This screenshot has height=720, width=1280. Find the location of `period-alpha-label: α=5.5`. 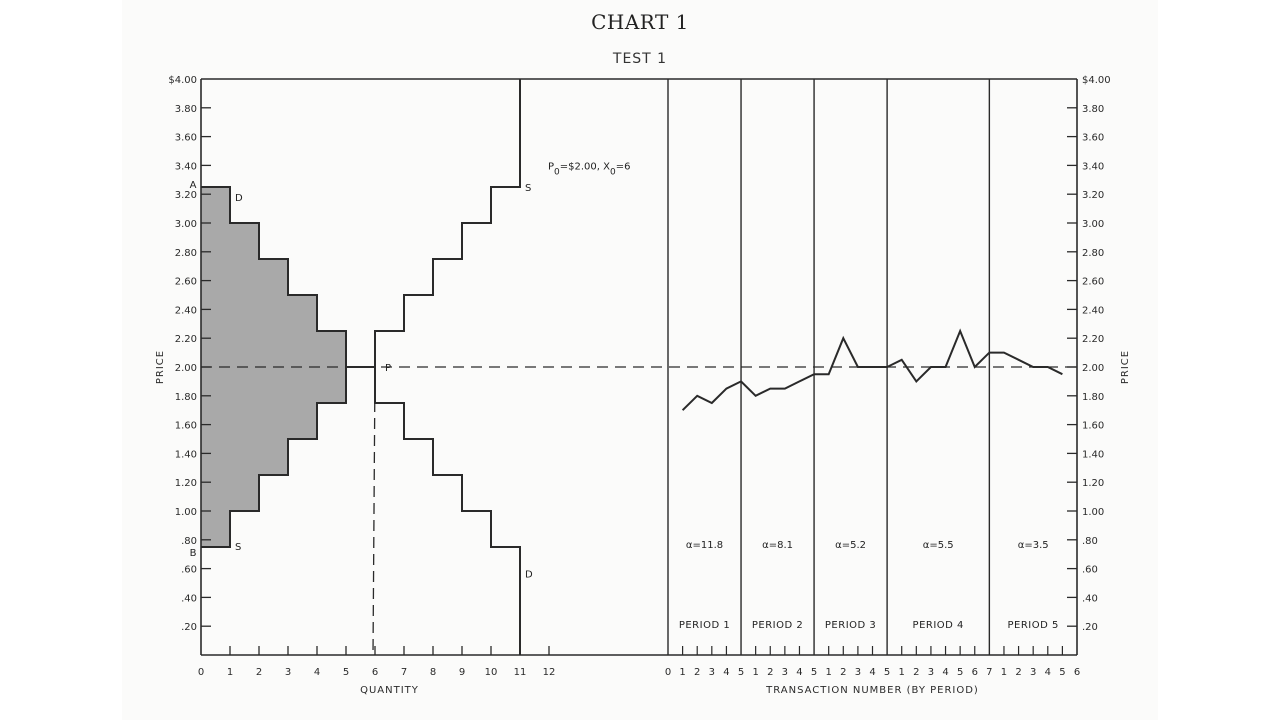

period-alpha-label: α=5.5 is located at coordinates (938, 545).